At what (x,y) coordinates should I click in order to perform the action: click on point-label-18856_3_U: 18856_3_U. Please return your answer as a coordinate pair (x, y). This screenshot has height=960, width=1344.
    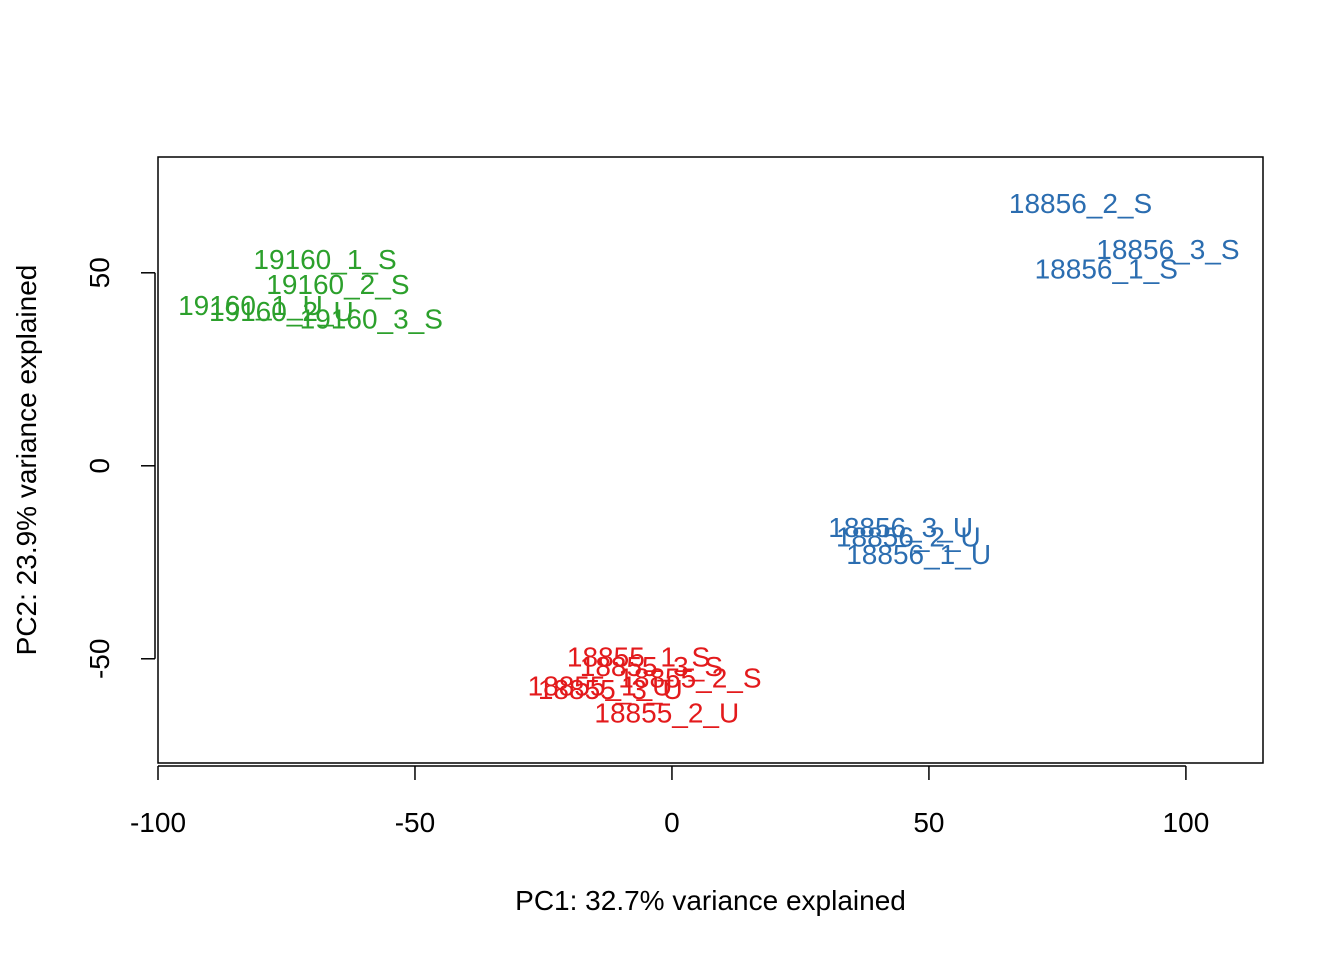
    Looking at the image, I should click on (900, 527).